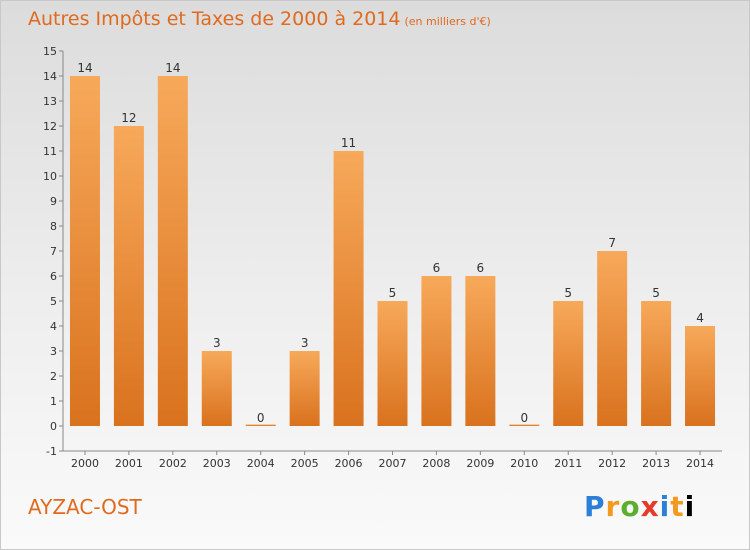  I want to click on bar-2005, so click(304, 388).